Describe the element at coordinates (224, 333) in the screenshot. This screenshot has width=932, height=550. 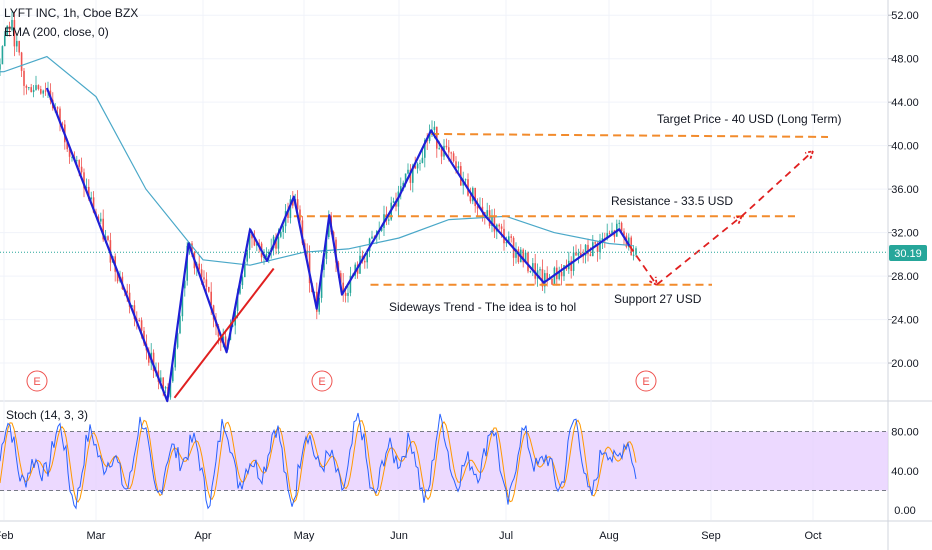
I see `red-trendline` at that location.